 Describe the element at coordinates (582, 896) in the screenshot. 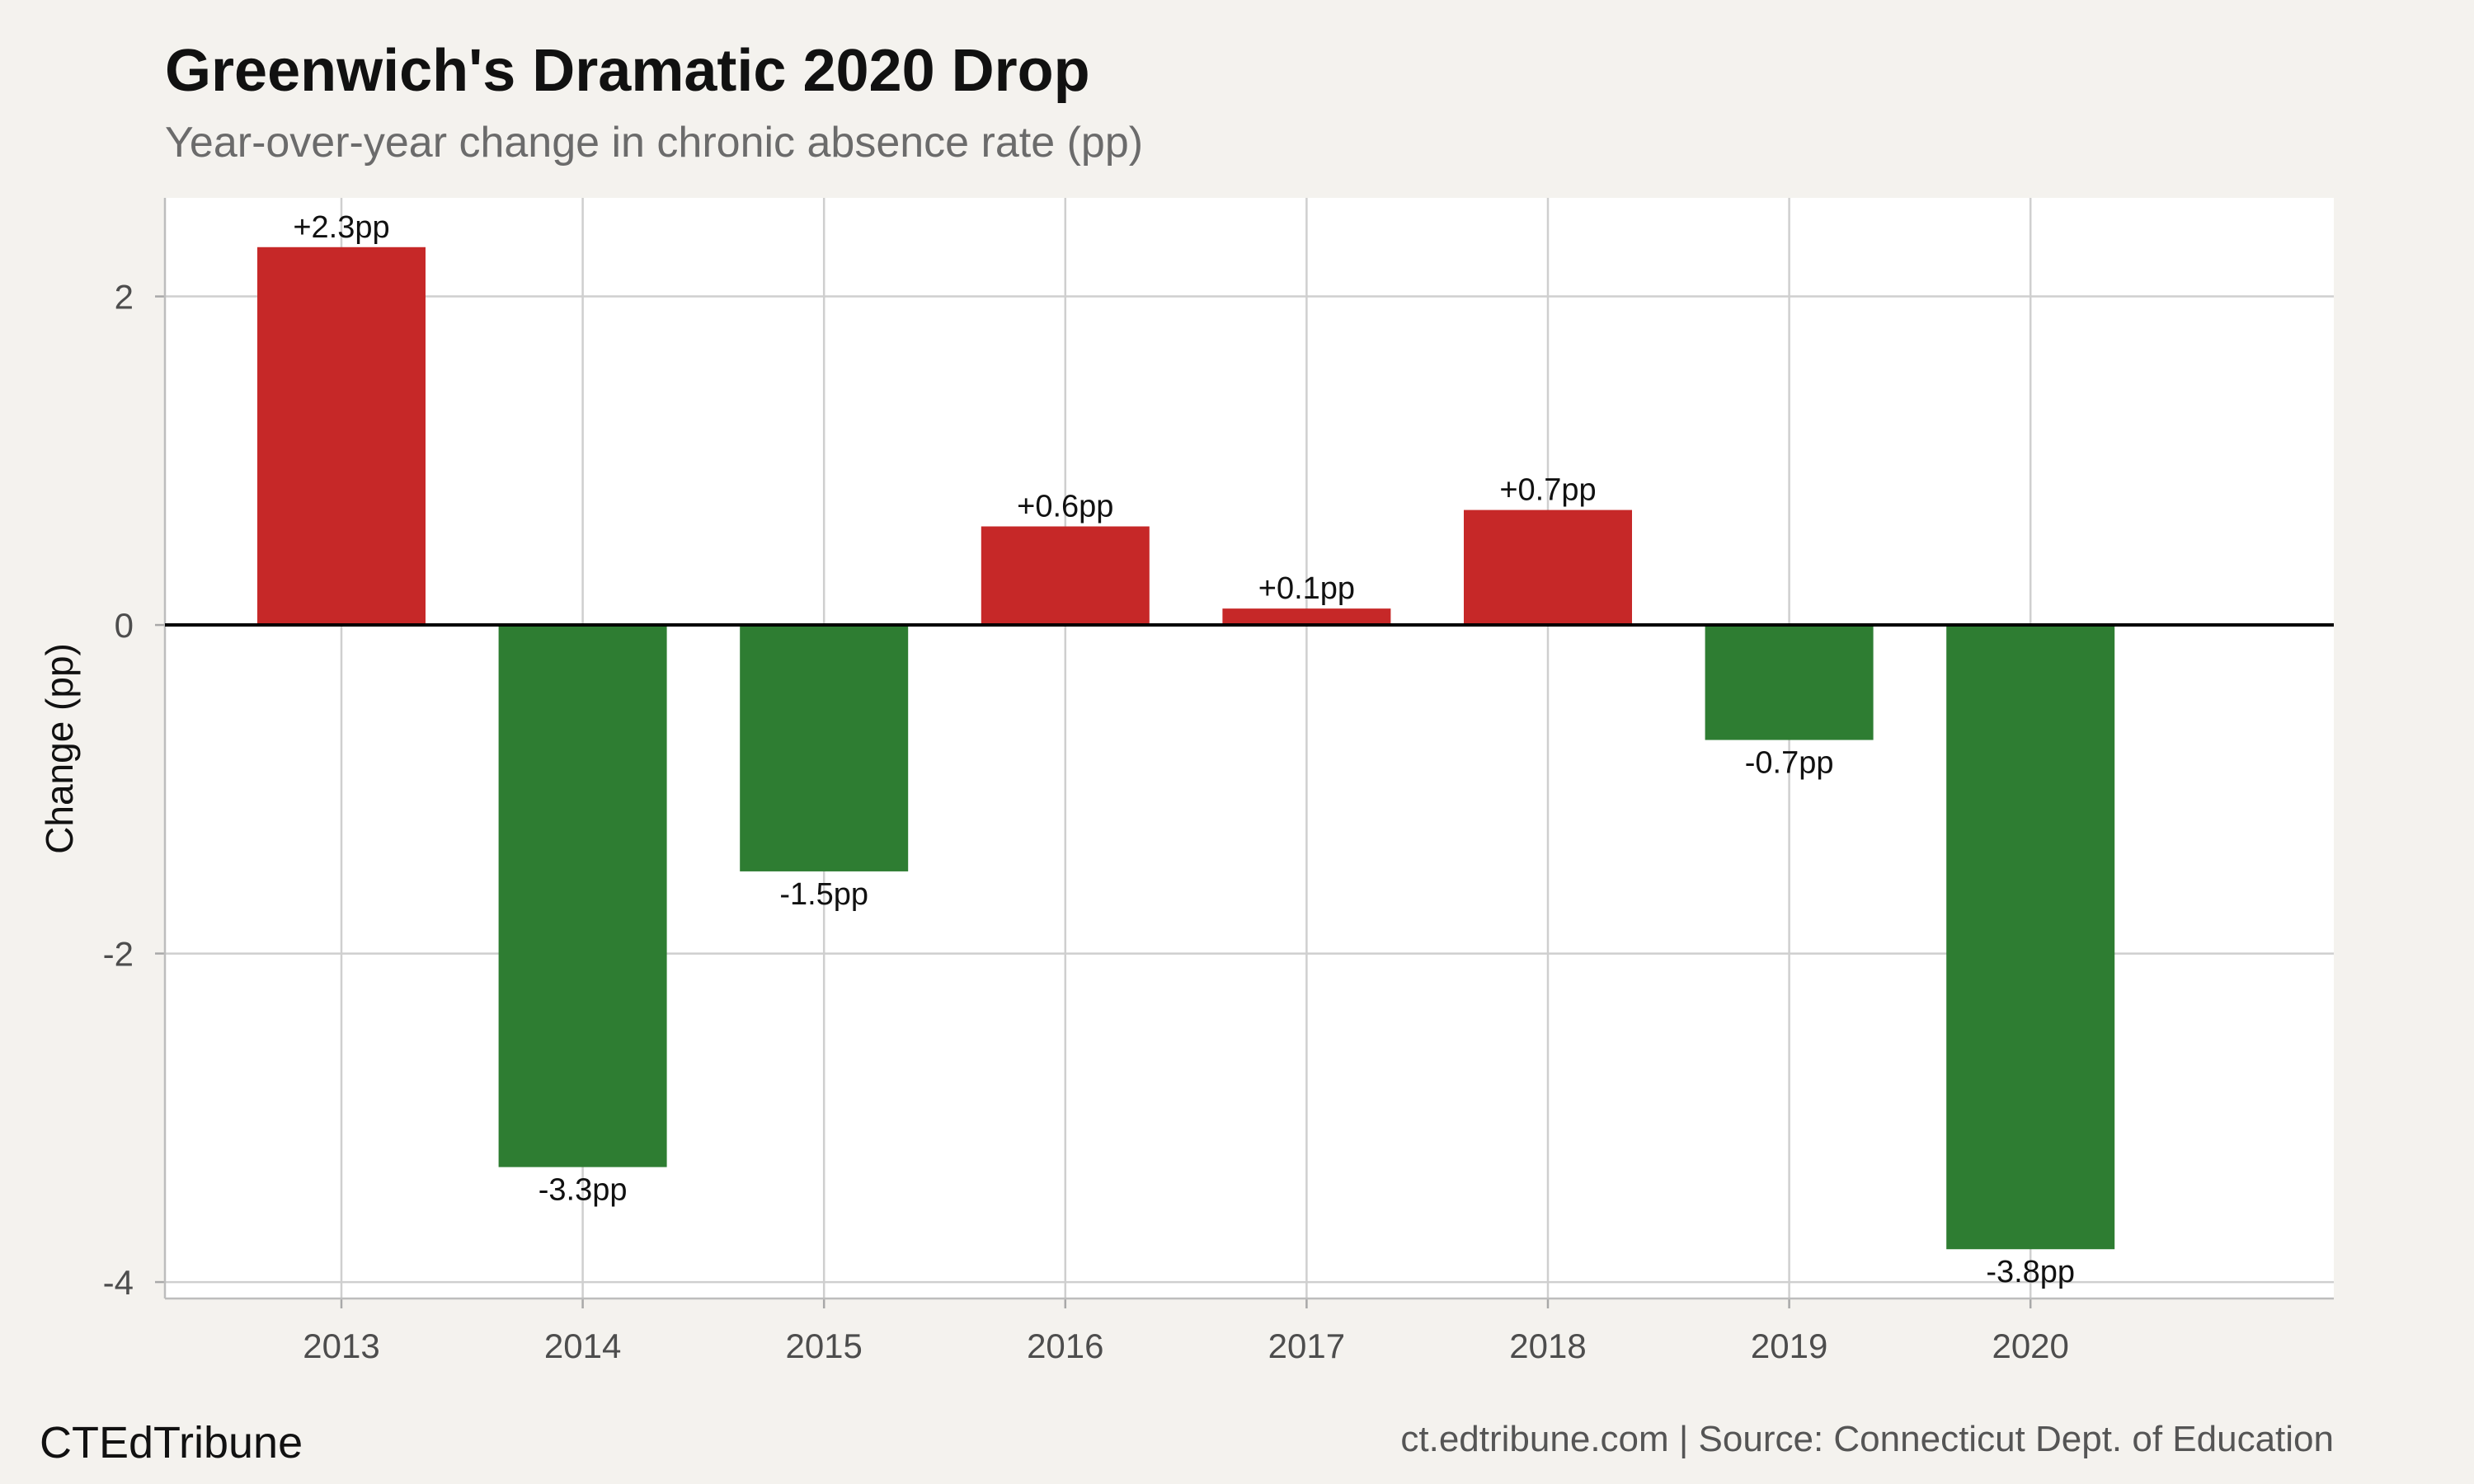

I see `bar-2014` at that location.